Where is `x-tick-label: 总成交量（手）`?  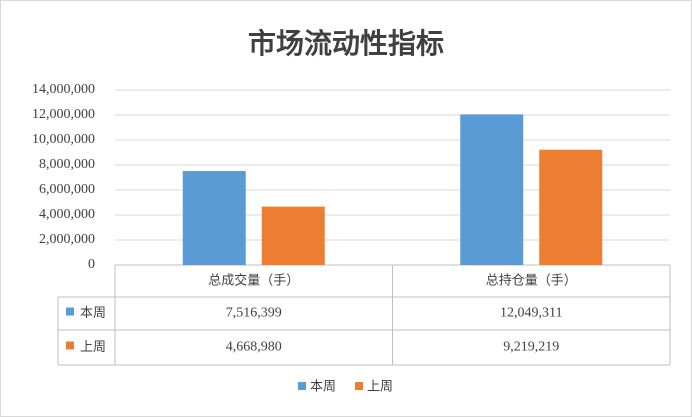 x-tick-label: 总成交量（手） is located at coordinates (253, 281).